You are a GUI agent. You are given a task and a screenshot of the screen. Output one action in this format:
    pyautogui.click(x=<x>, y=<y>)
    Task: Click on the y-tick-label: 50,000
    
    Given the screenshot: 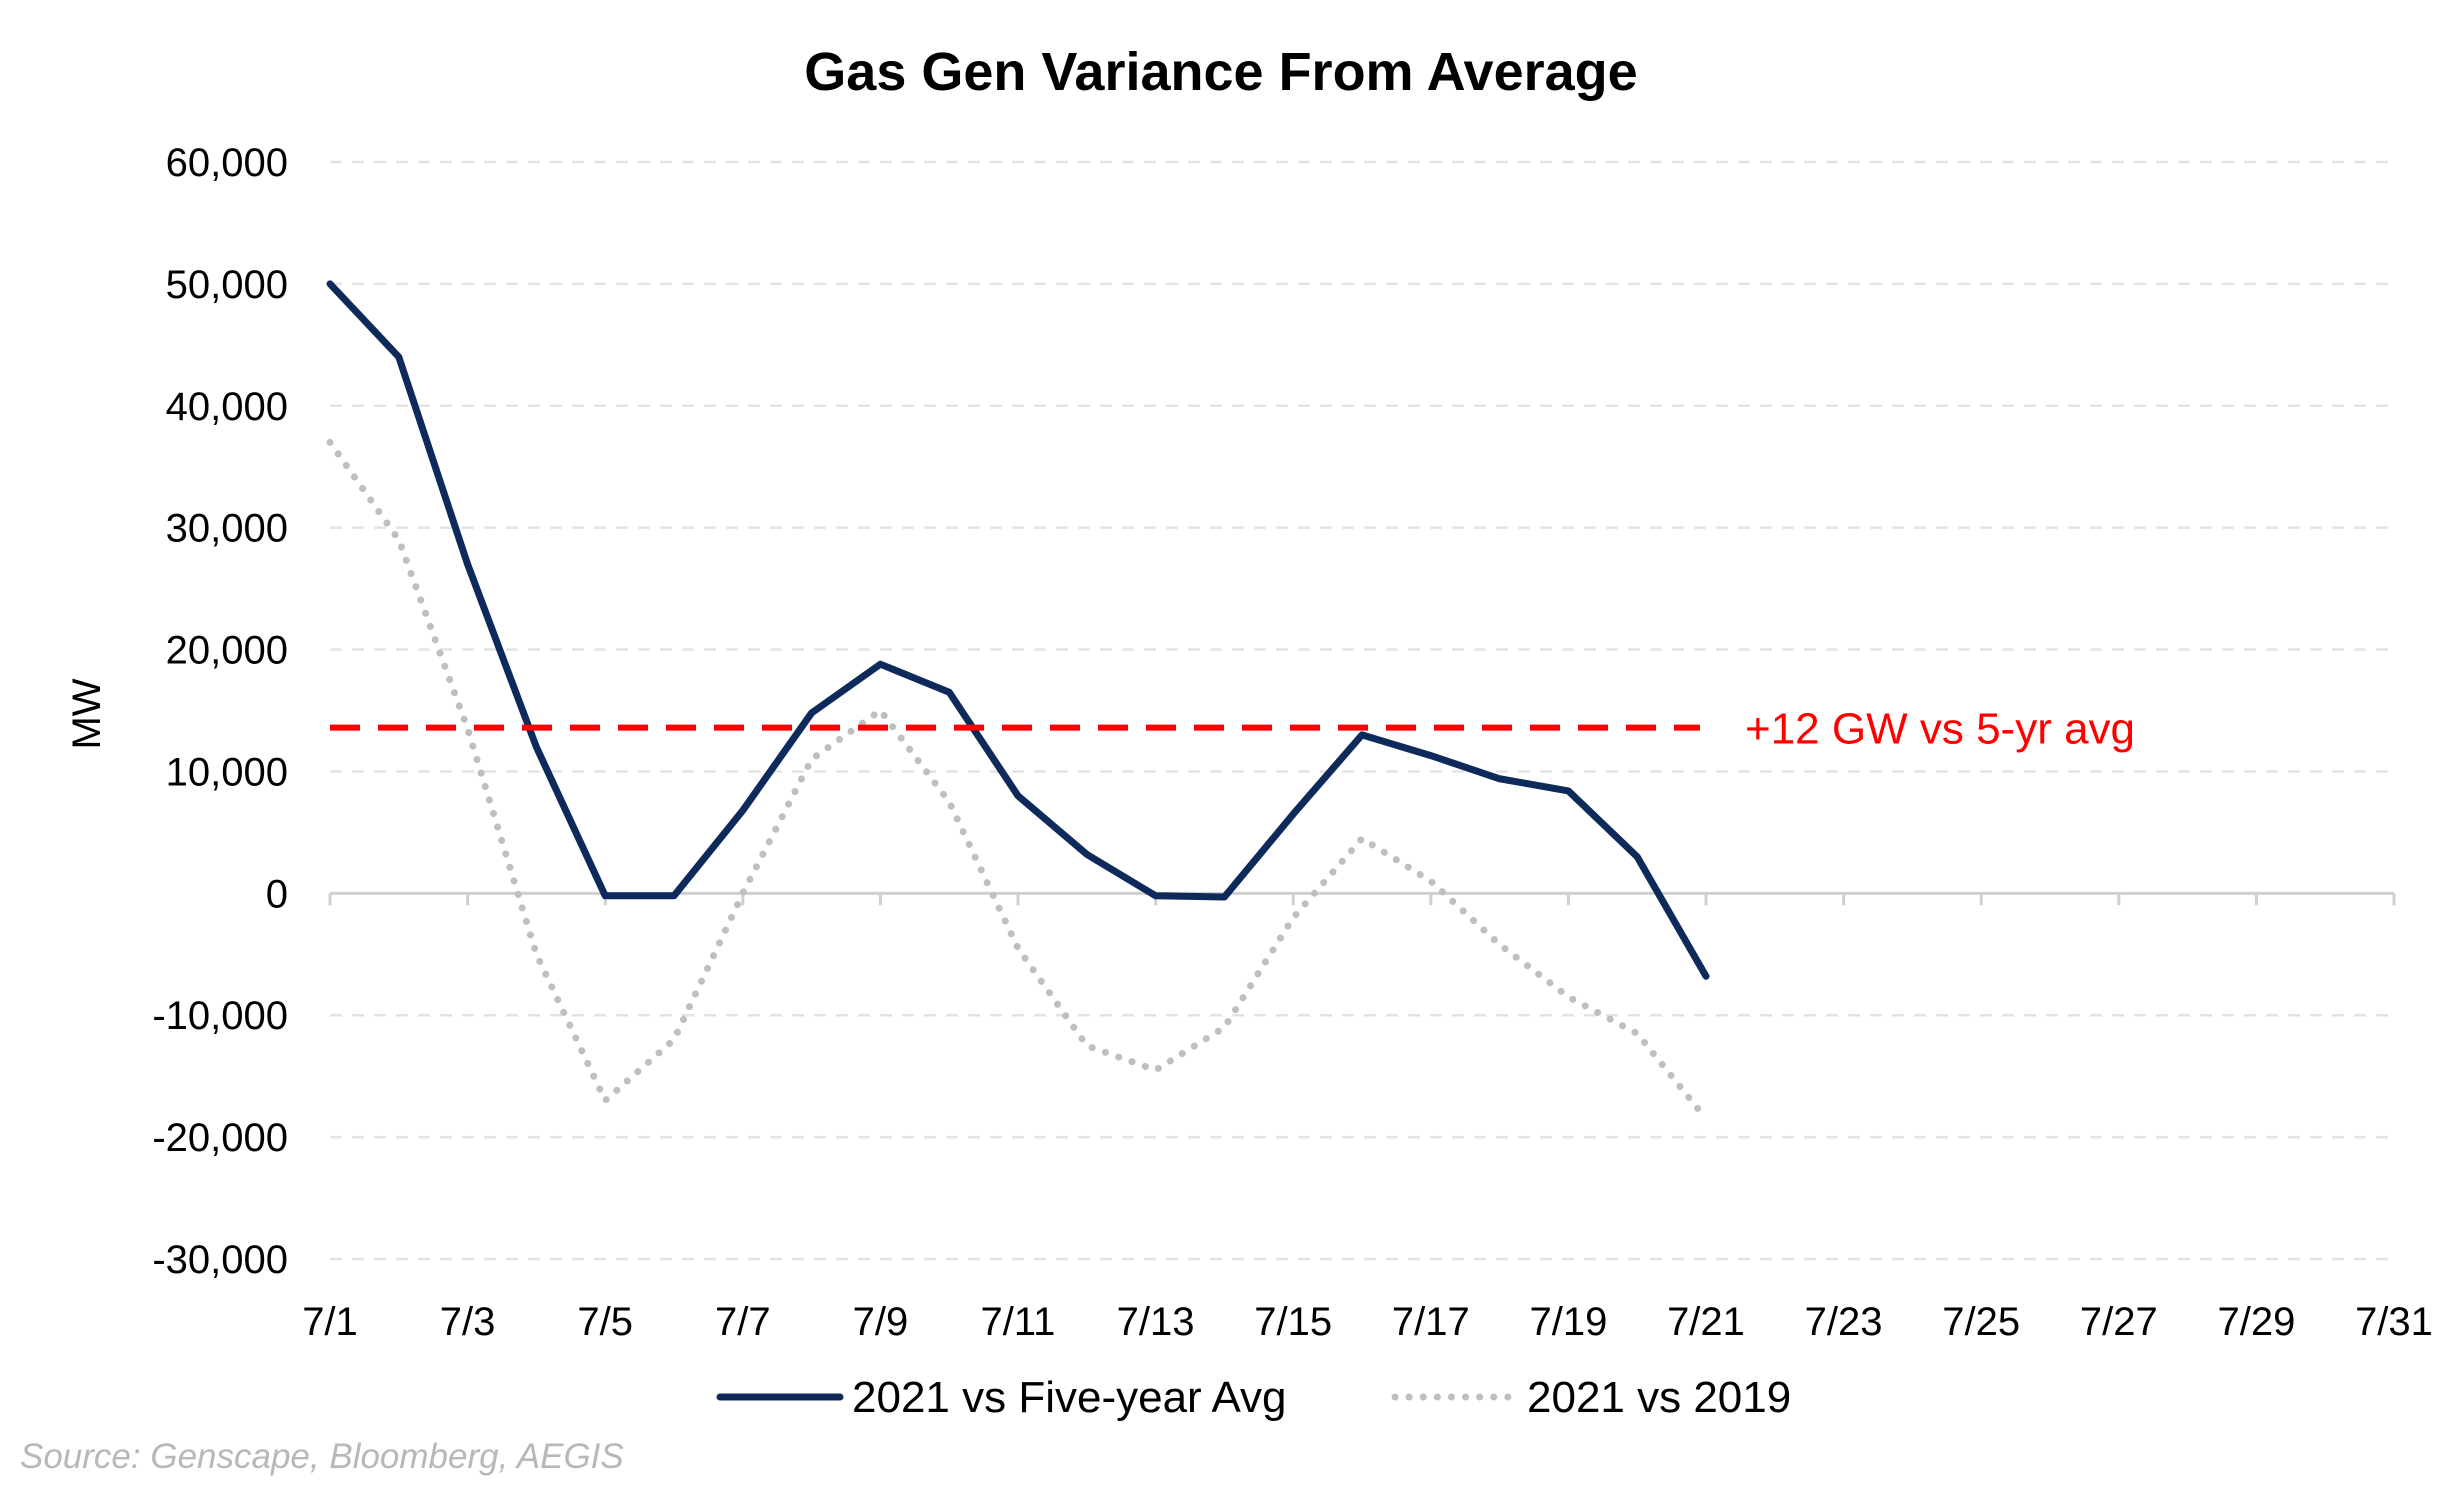 What is the action you would take?
    pyautogui.click(x=227, y=285)
    